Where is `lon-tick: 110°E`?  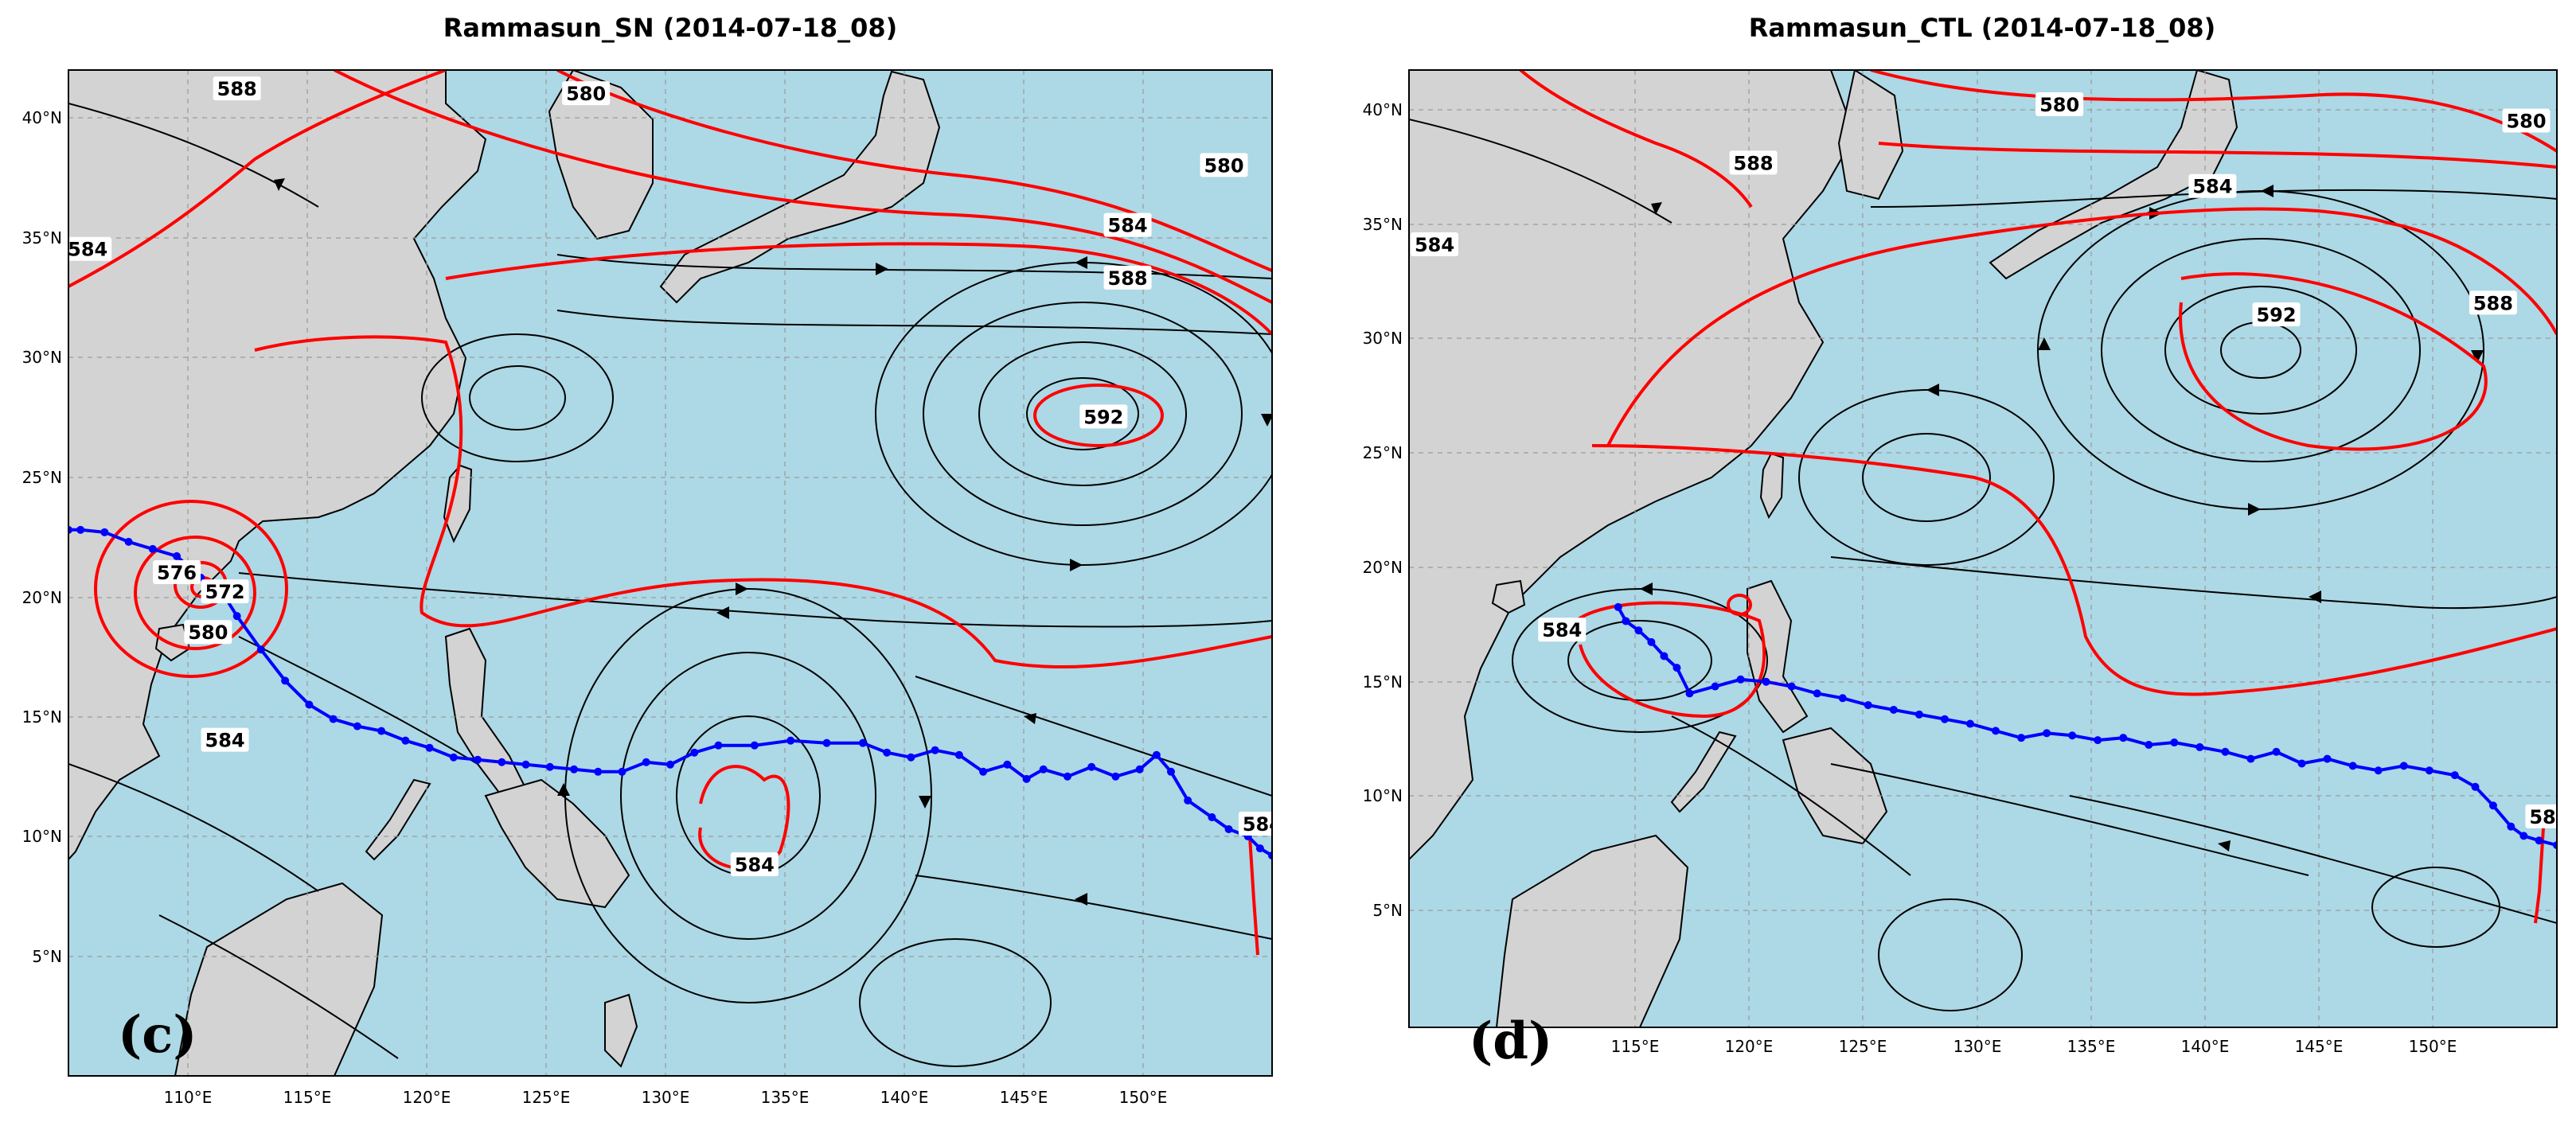 lon-tick: 110°E is located at coordinates (188, 1097).